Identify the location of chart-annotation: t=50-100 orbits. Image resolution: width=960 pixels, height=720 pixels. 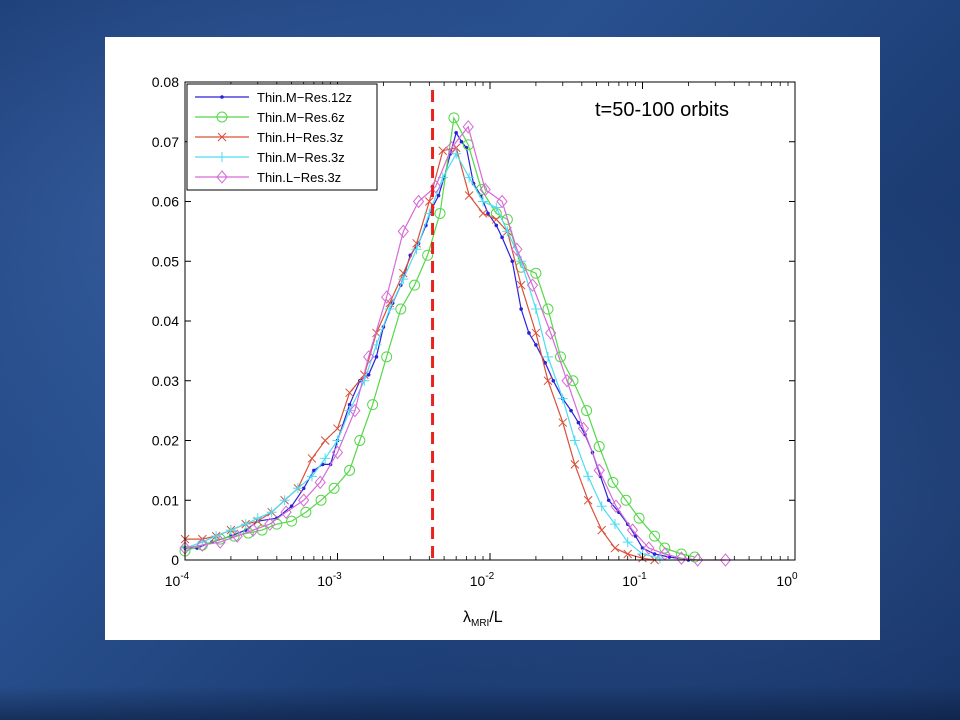
(662, 110).